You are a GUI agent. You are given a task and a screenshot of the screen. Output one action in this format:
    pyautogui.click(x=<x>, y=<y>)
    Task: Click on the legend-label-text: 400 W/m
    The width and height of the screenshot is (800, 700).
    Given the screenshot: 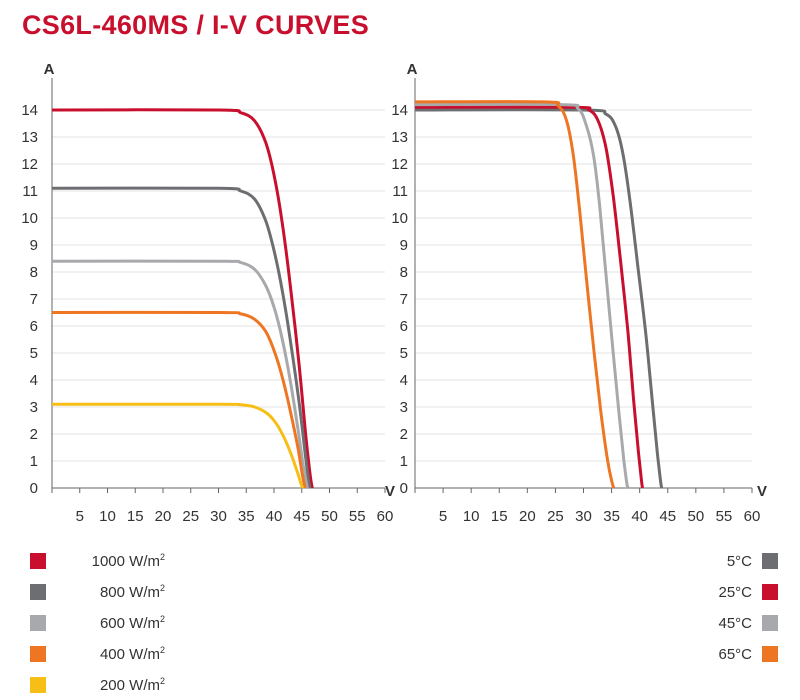 What is the action you would take?
    pyautogui.click(x=129, y=654)
    